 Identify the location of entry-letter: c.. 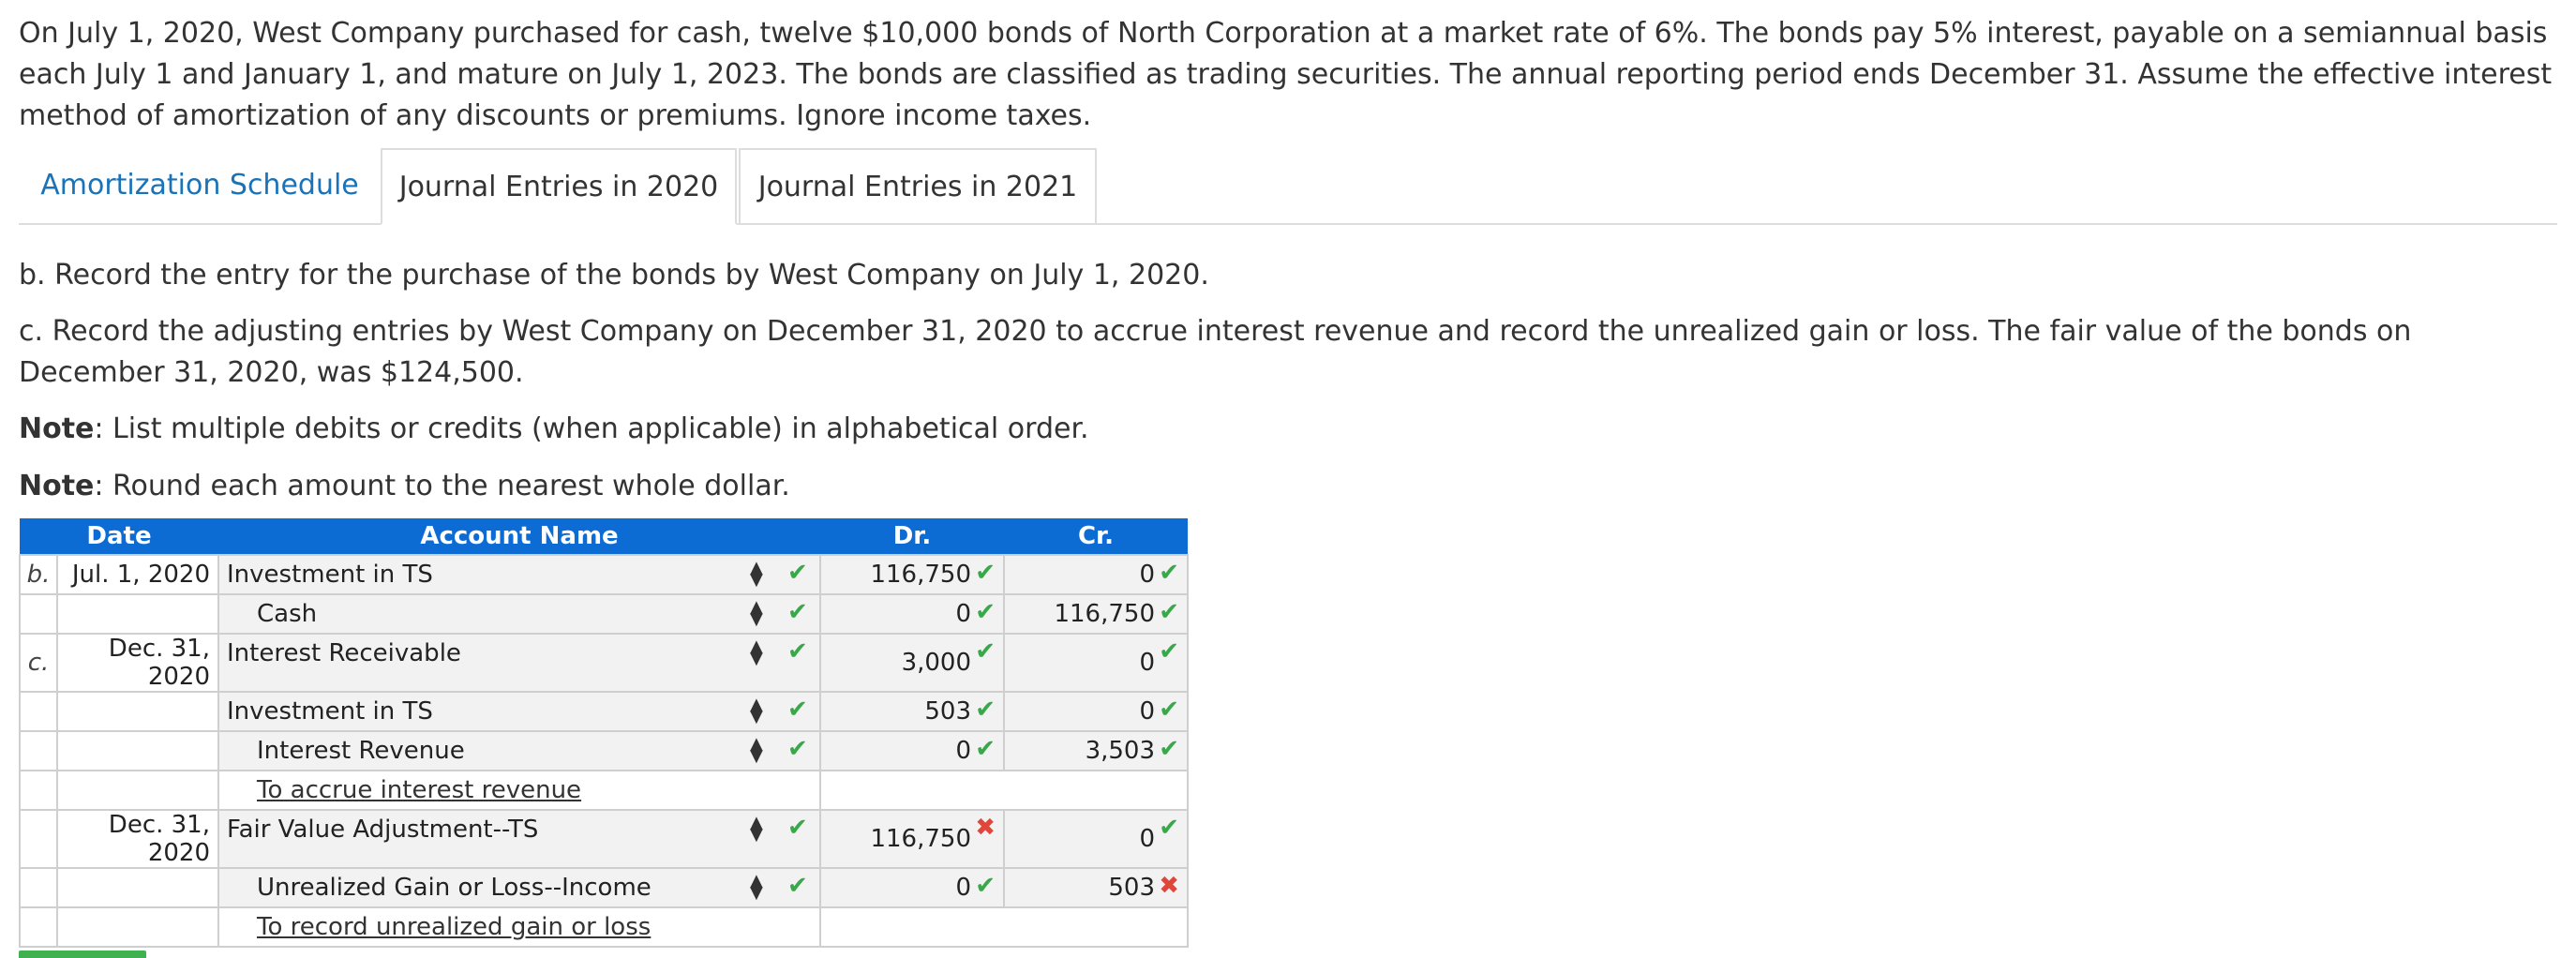
(39, 663).